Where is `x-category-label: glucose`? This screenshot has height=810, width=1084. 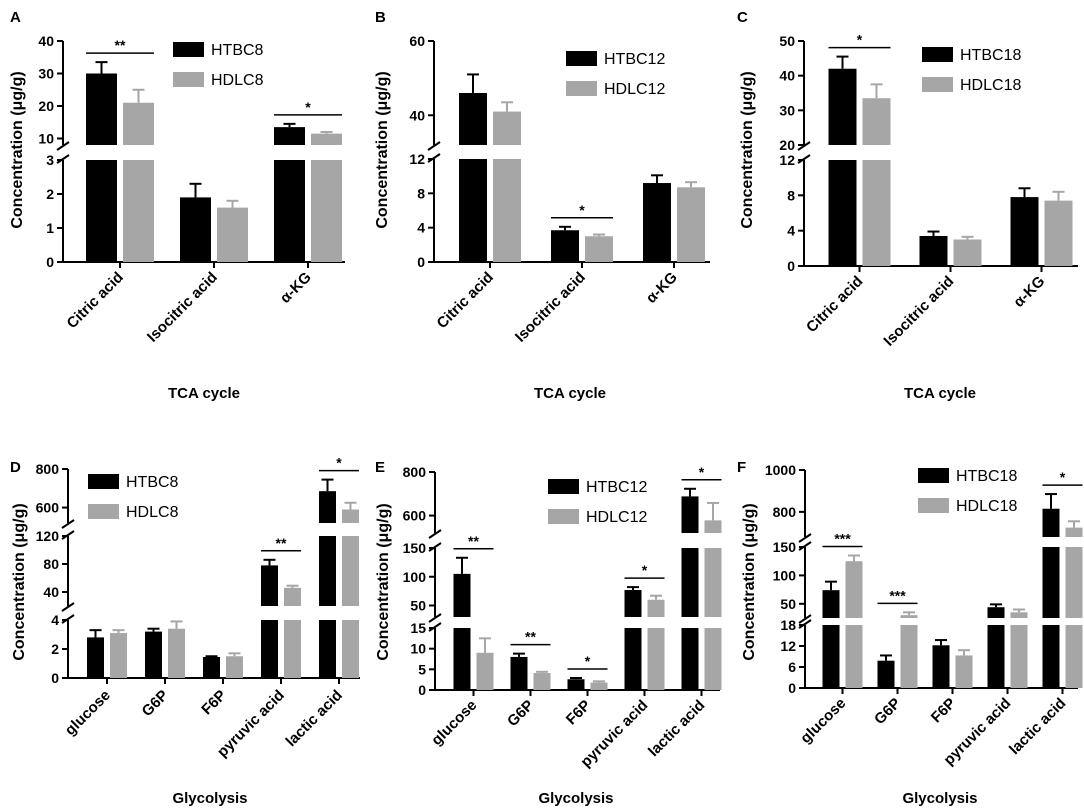
x-category-label: glucose is located at coordinates (823, 721).